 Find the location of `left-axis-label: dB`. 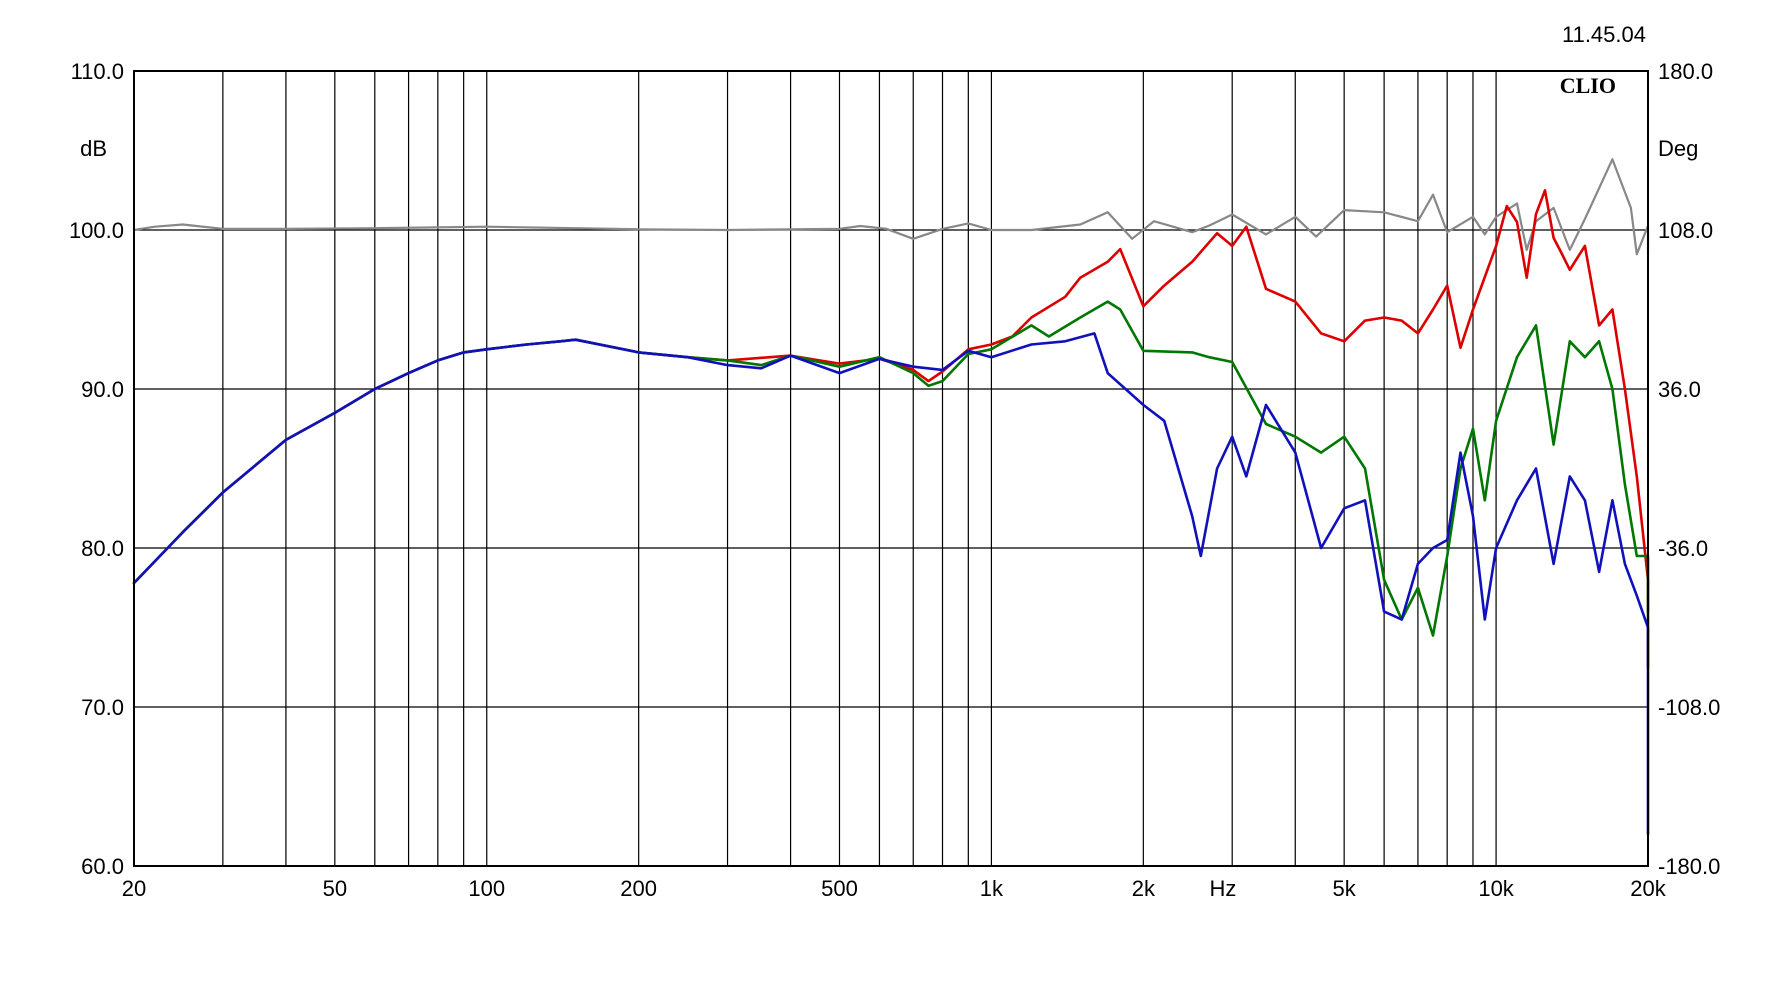

left-axis-label: dB is located at coordinates (93, 148).